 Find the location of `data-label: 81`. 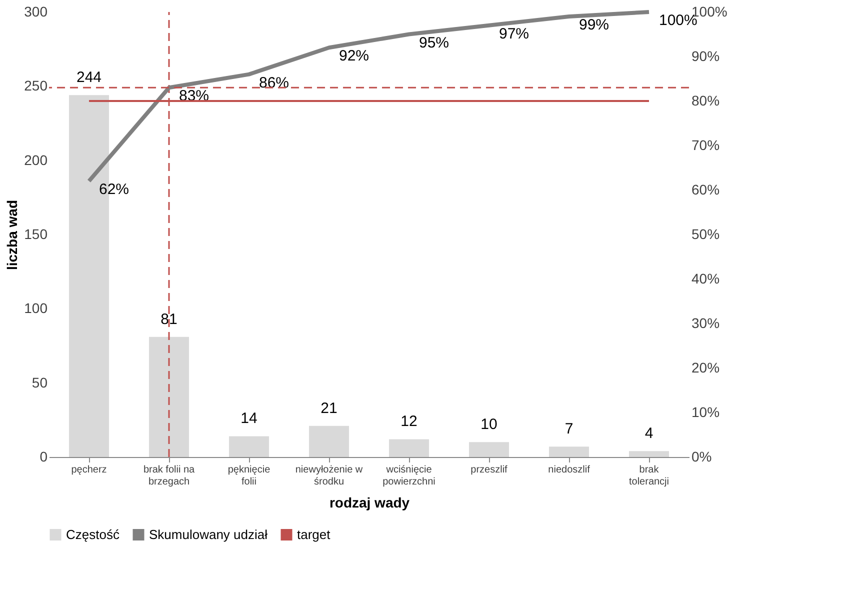

data-label: 81 is located at coordinates (169, 319).